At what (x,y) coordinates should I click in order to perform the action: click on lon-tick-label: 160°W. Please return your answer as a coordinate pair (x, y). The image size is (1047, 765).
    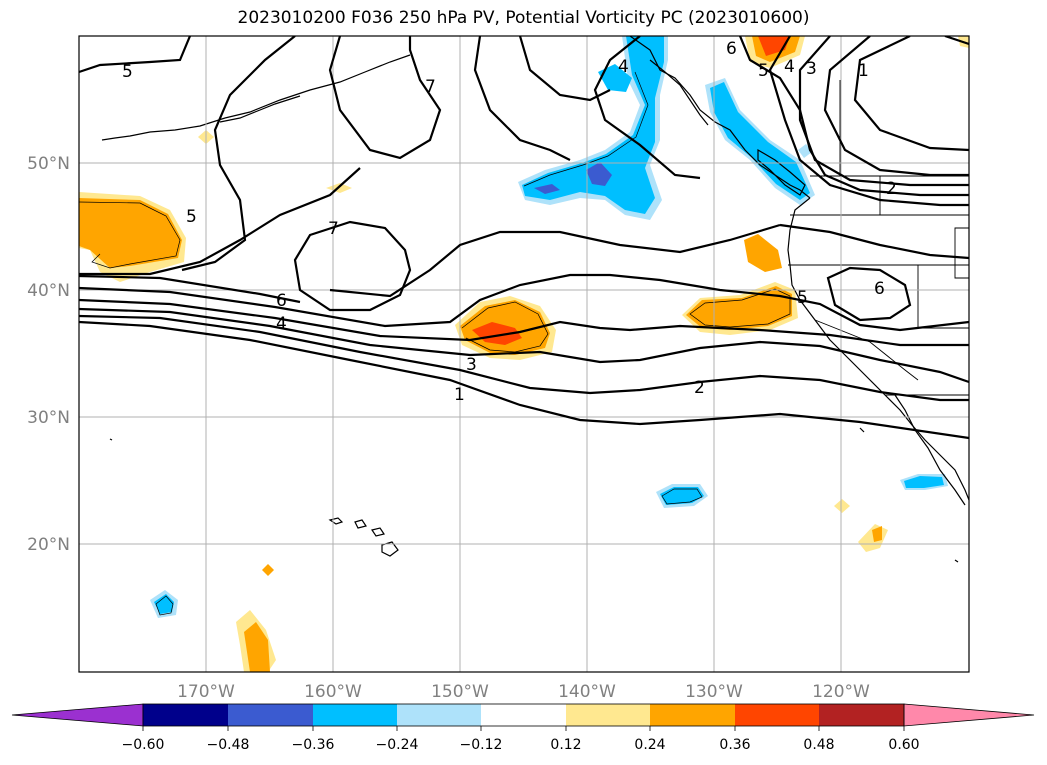
    Looking at the image, I should click on (333, 692).